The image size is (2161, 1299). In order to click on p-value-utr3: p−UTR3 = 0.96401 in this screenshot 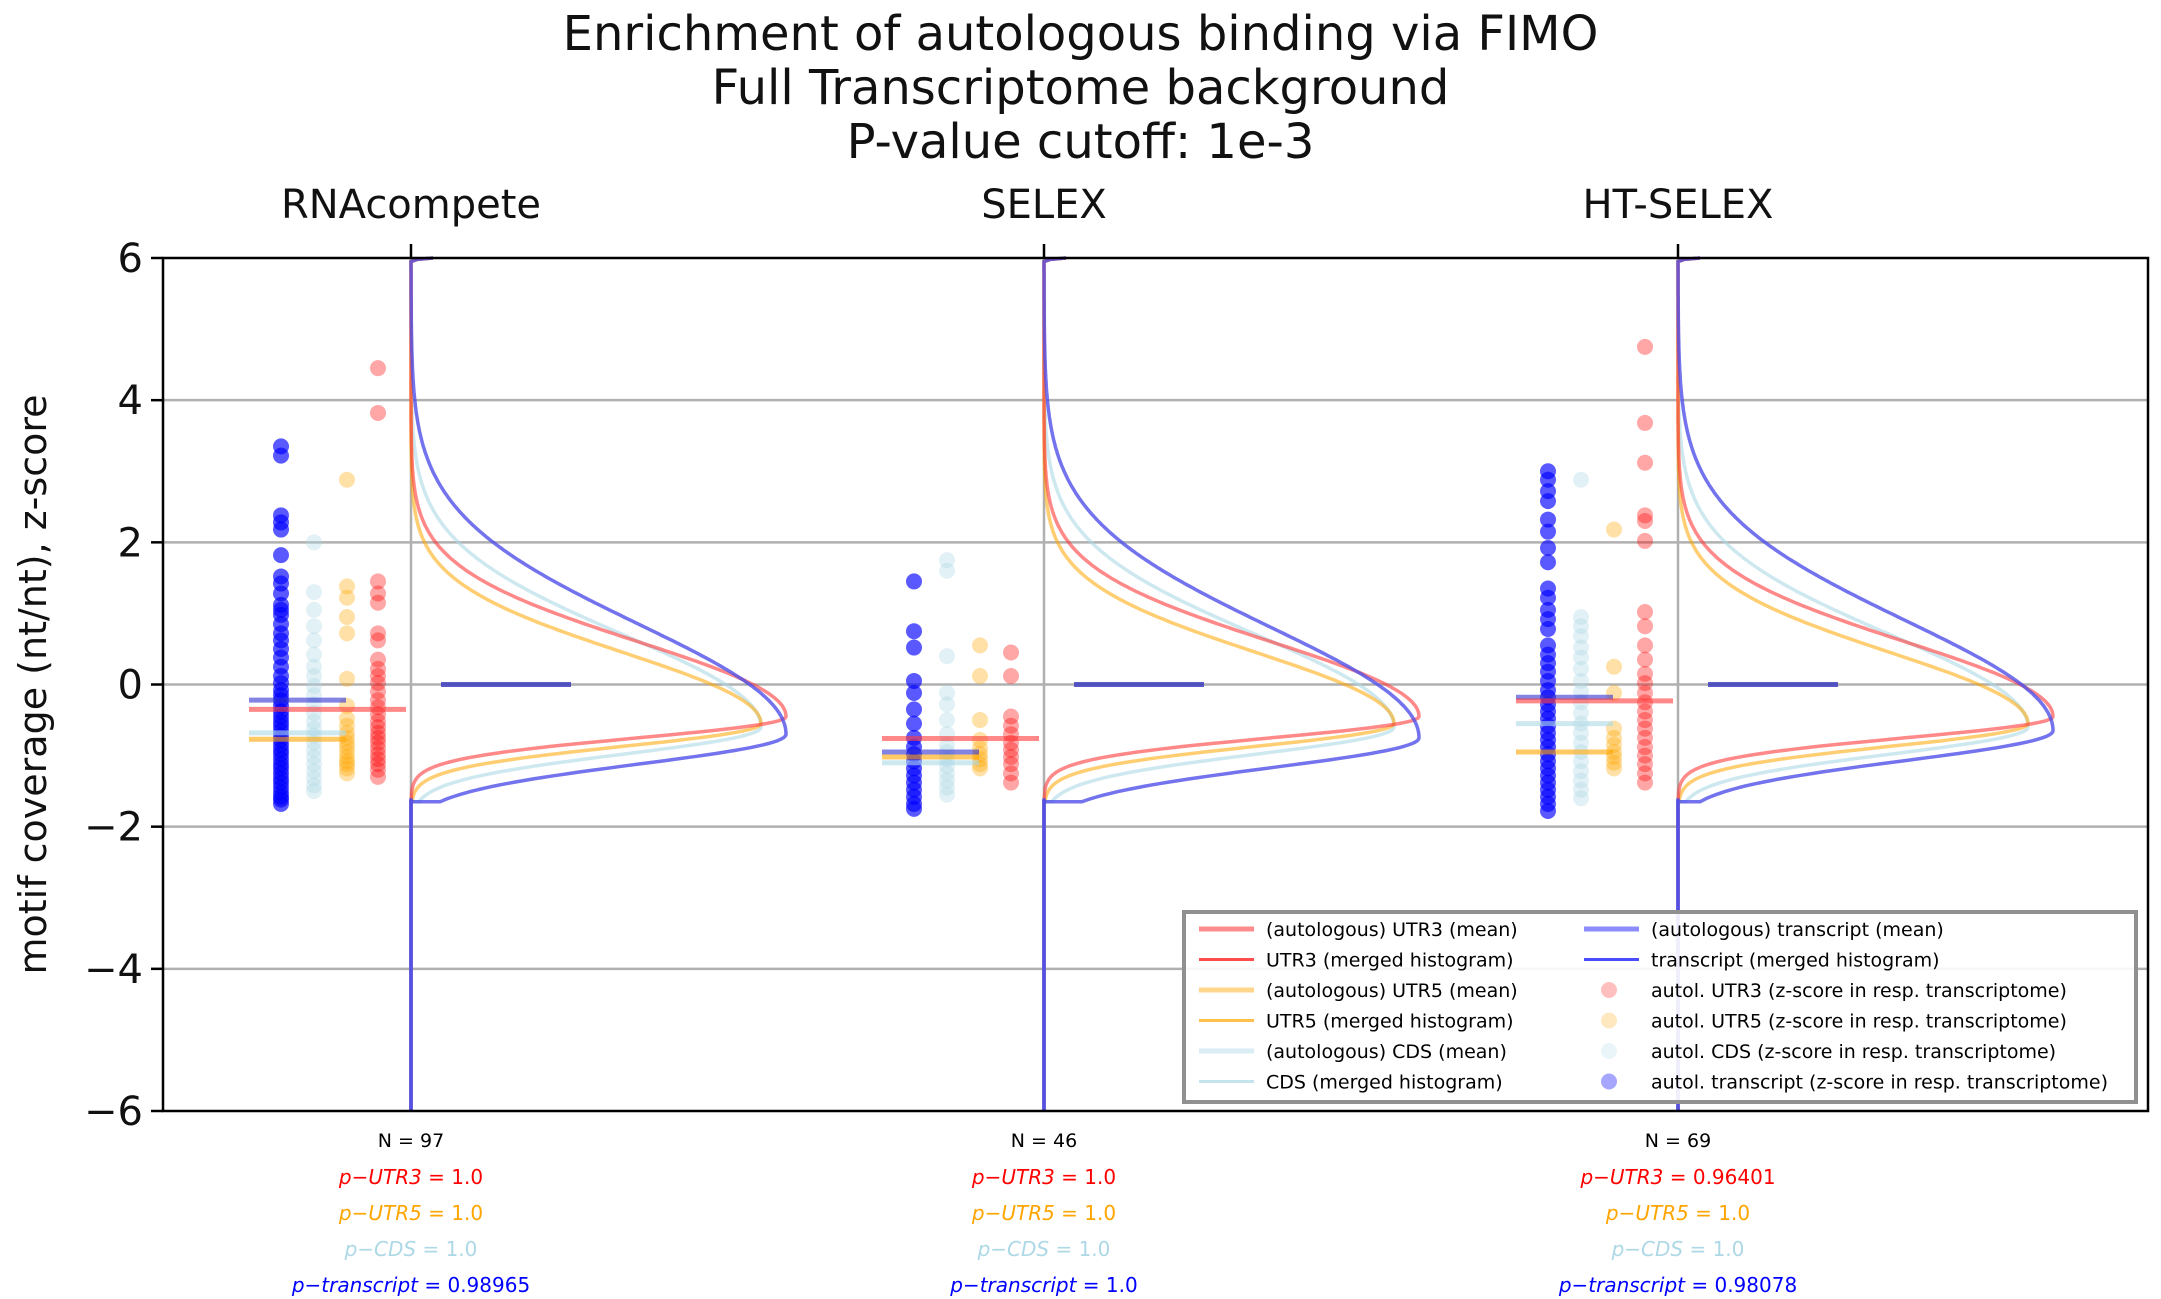, I will do `click(1677, 1177)`.